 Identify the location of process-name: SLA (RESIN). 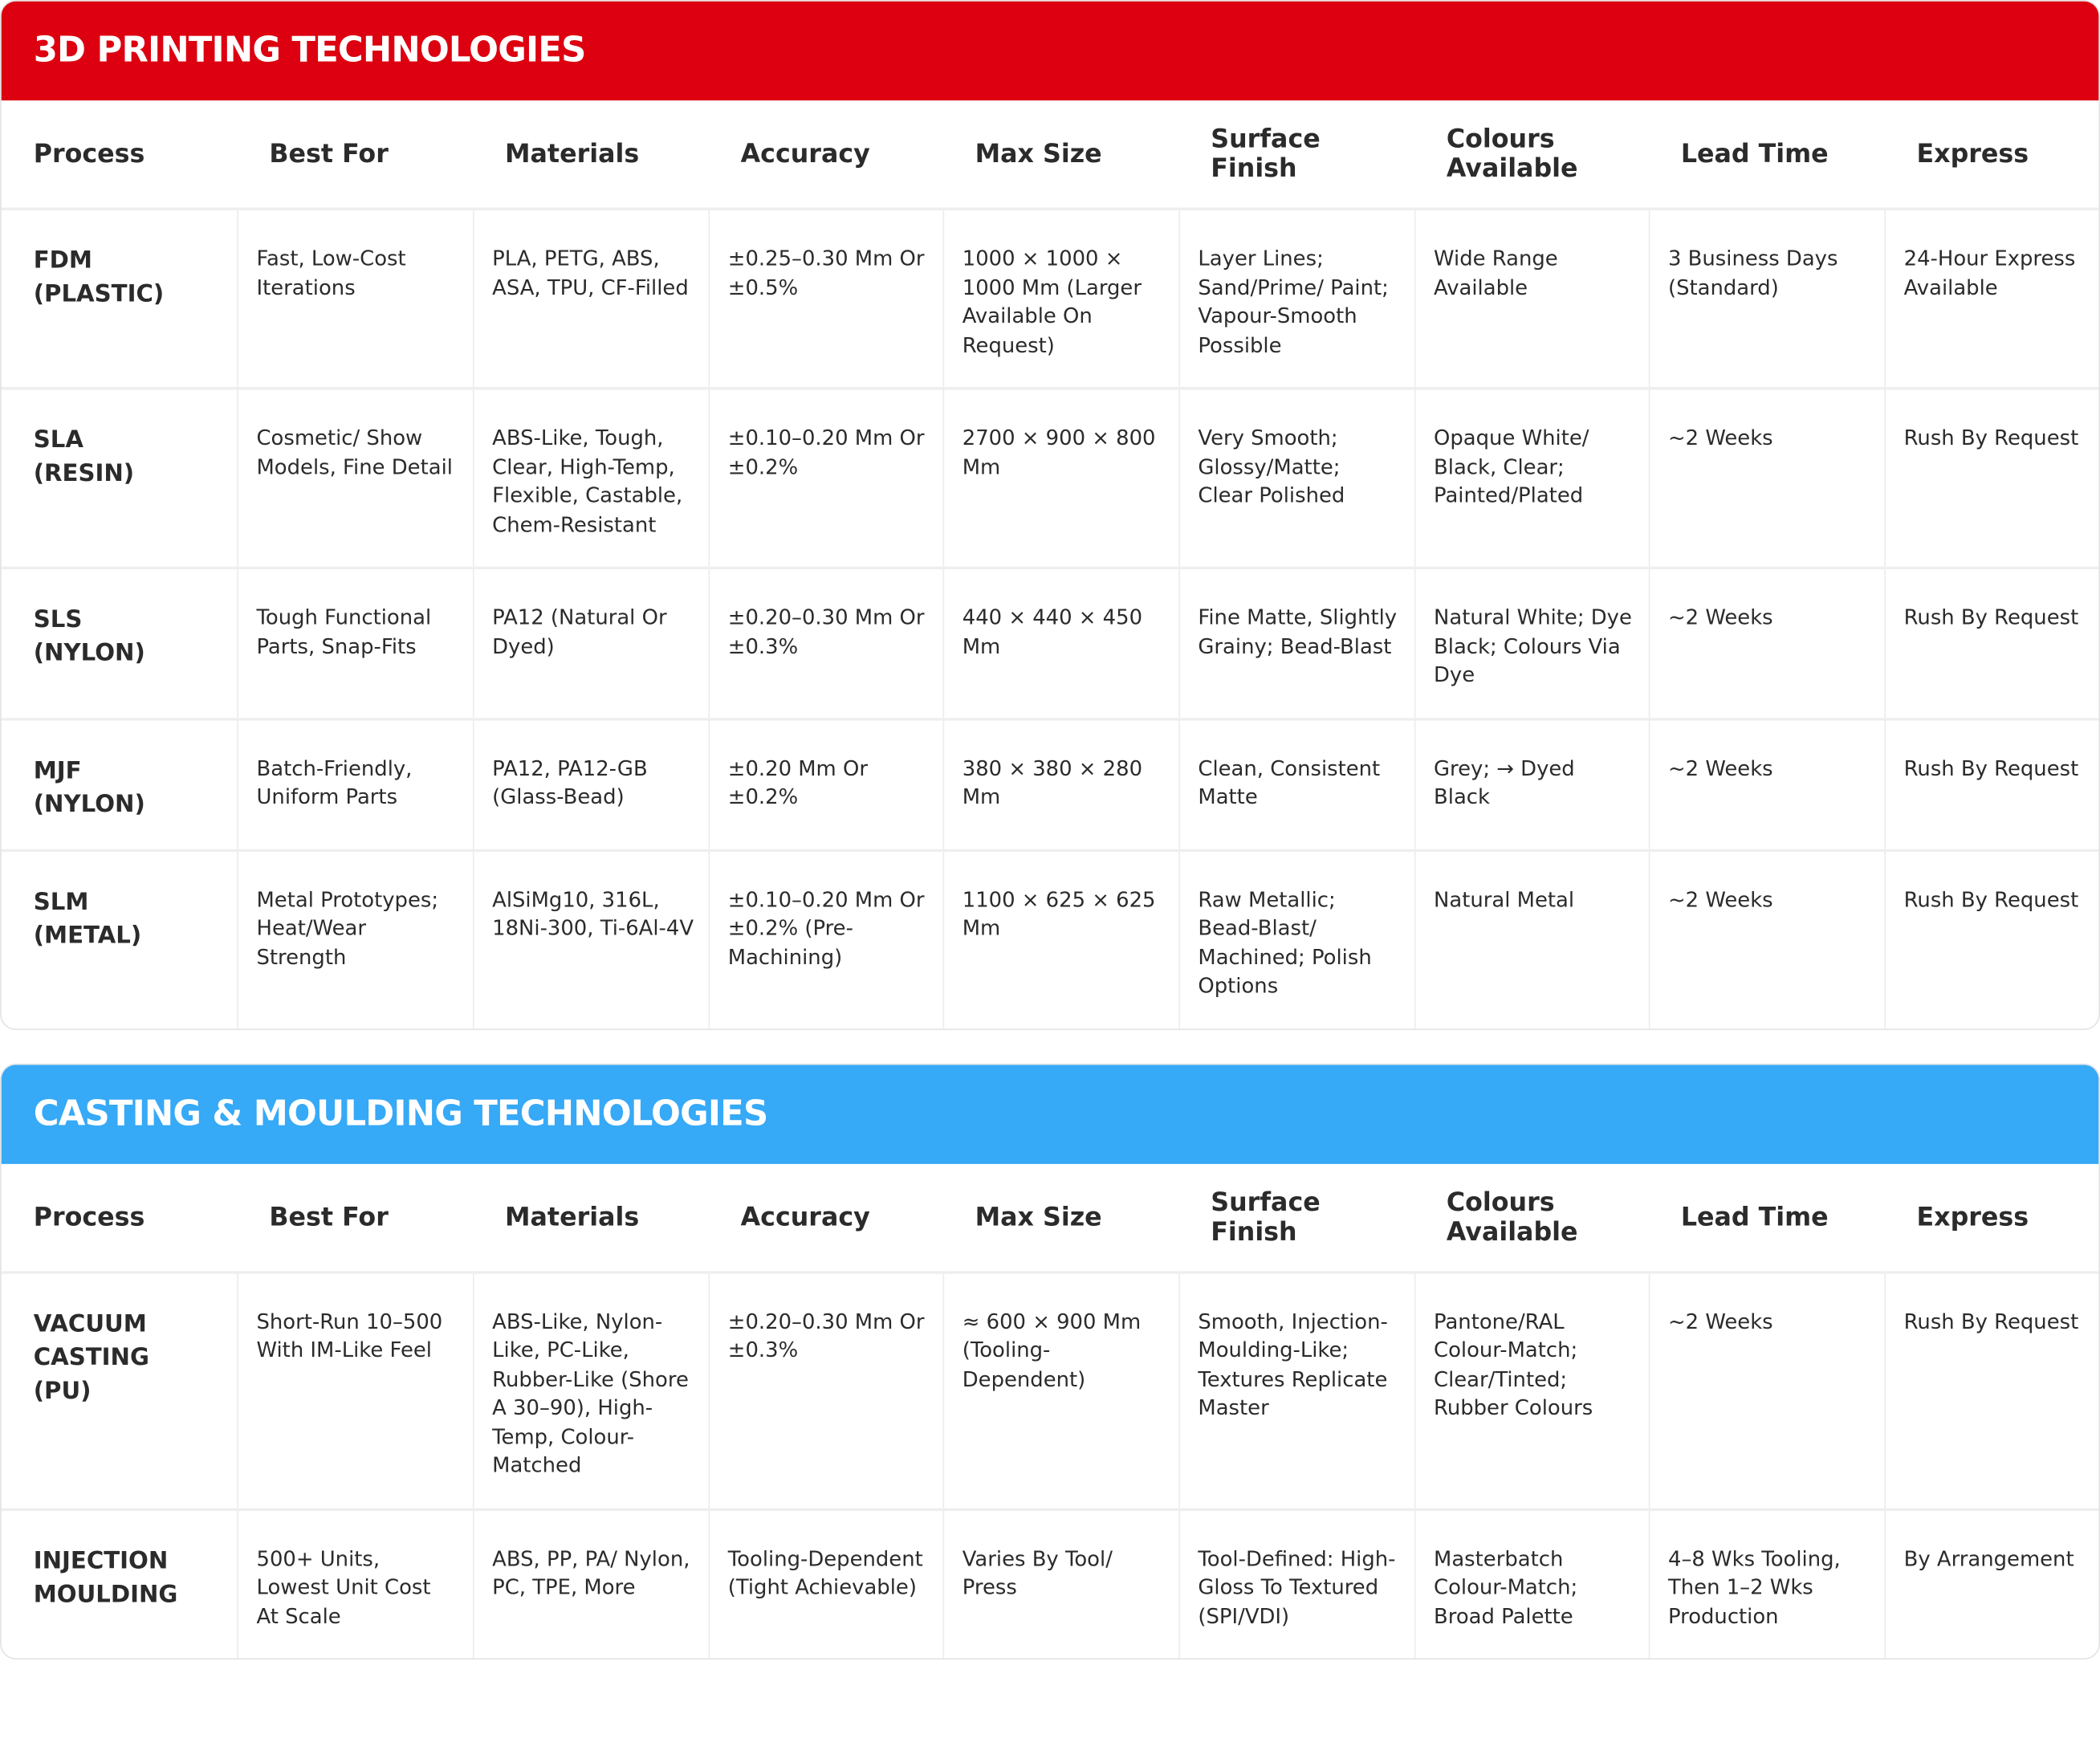
(84, 457).